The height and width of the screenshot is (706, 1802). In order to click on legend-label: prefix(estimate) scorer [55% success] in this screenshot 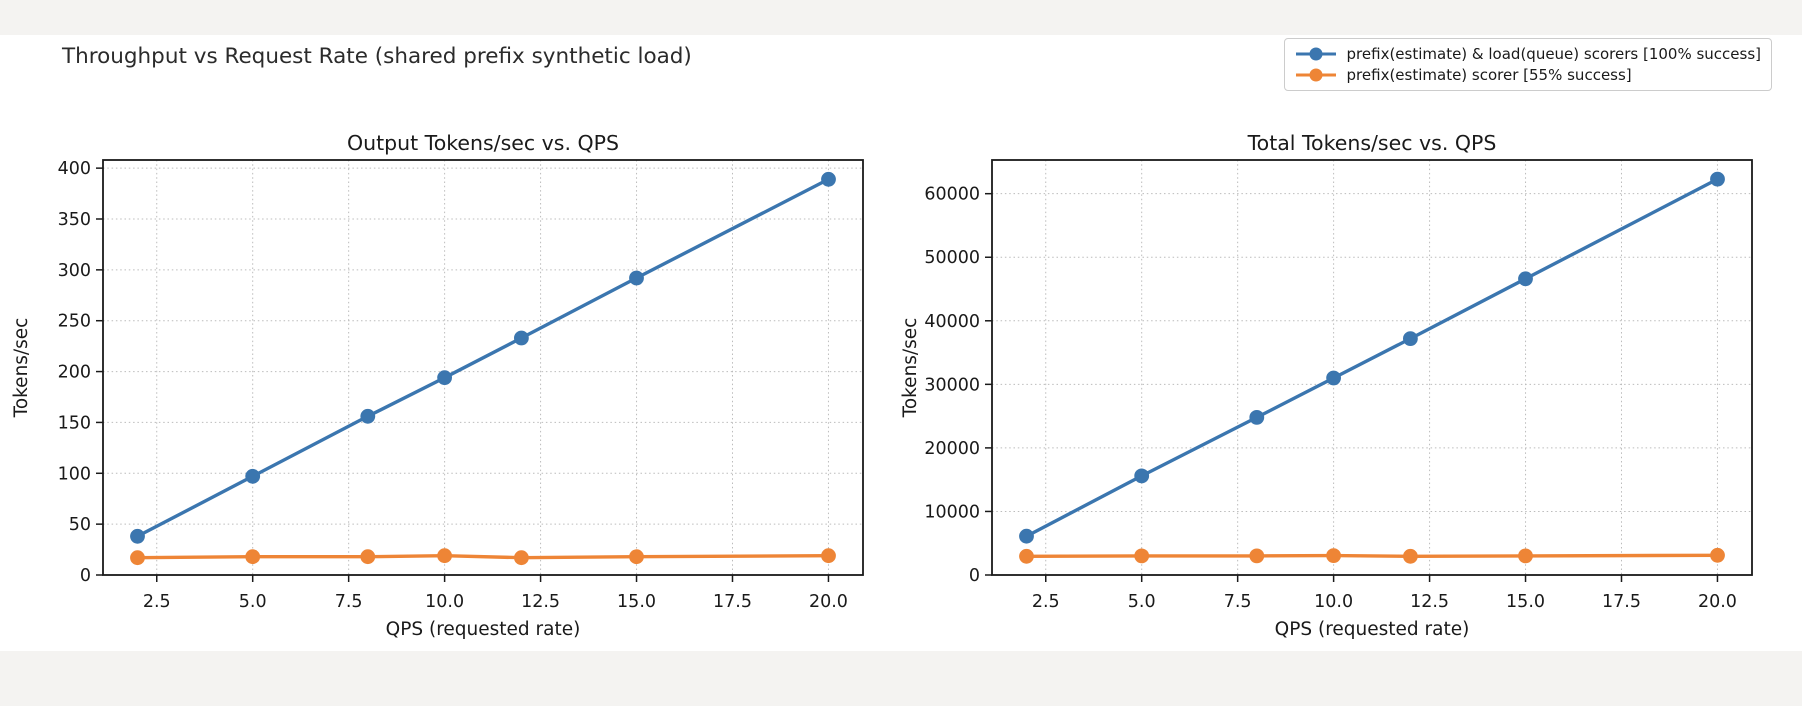, I will do `click(1489, 75)`.